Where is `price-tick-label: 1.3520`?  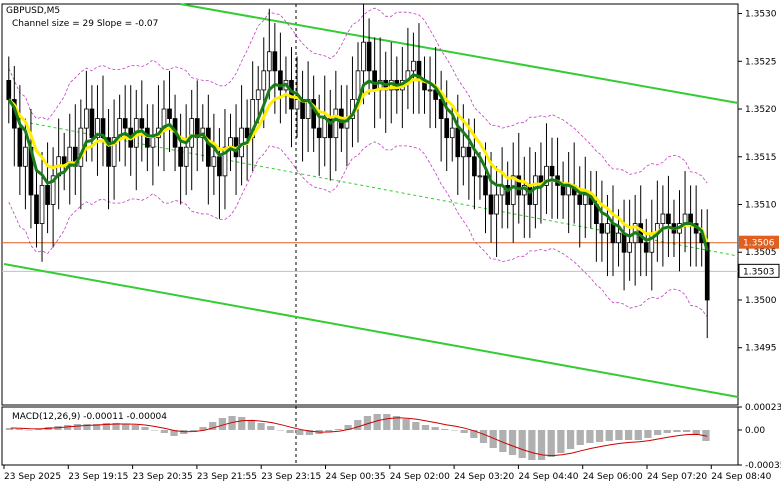
price-tick-label: 1.3520 is located at coordinates (761, 110).